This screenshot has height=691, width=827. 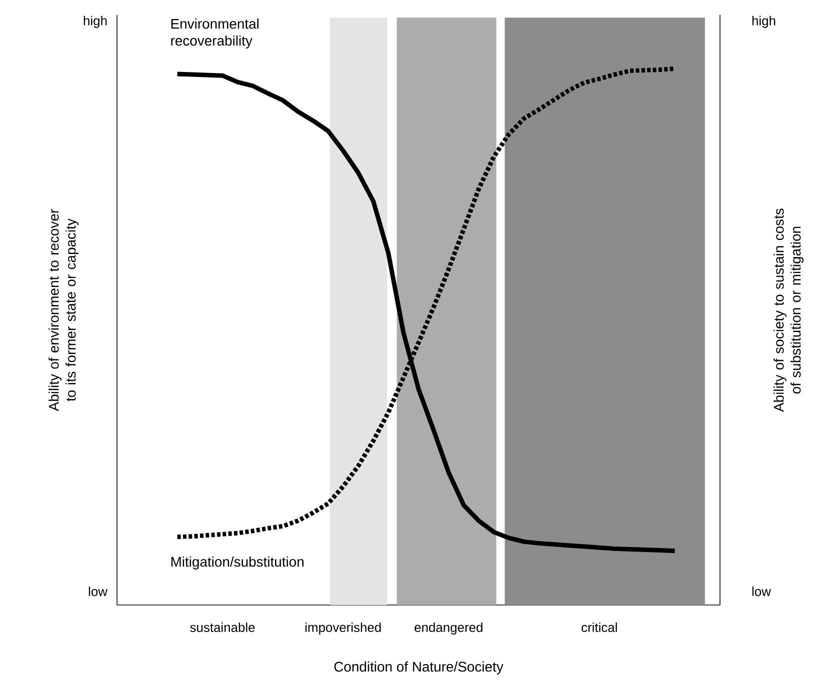 What do you see at coordinates (448, 628) in the screenshot?
I see `x-tick-label: endangered` at bounding box center [448, 628].